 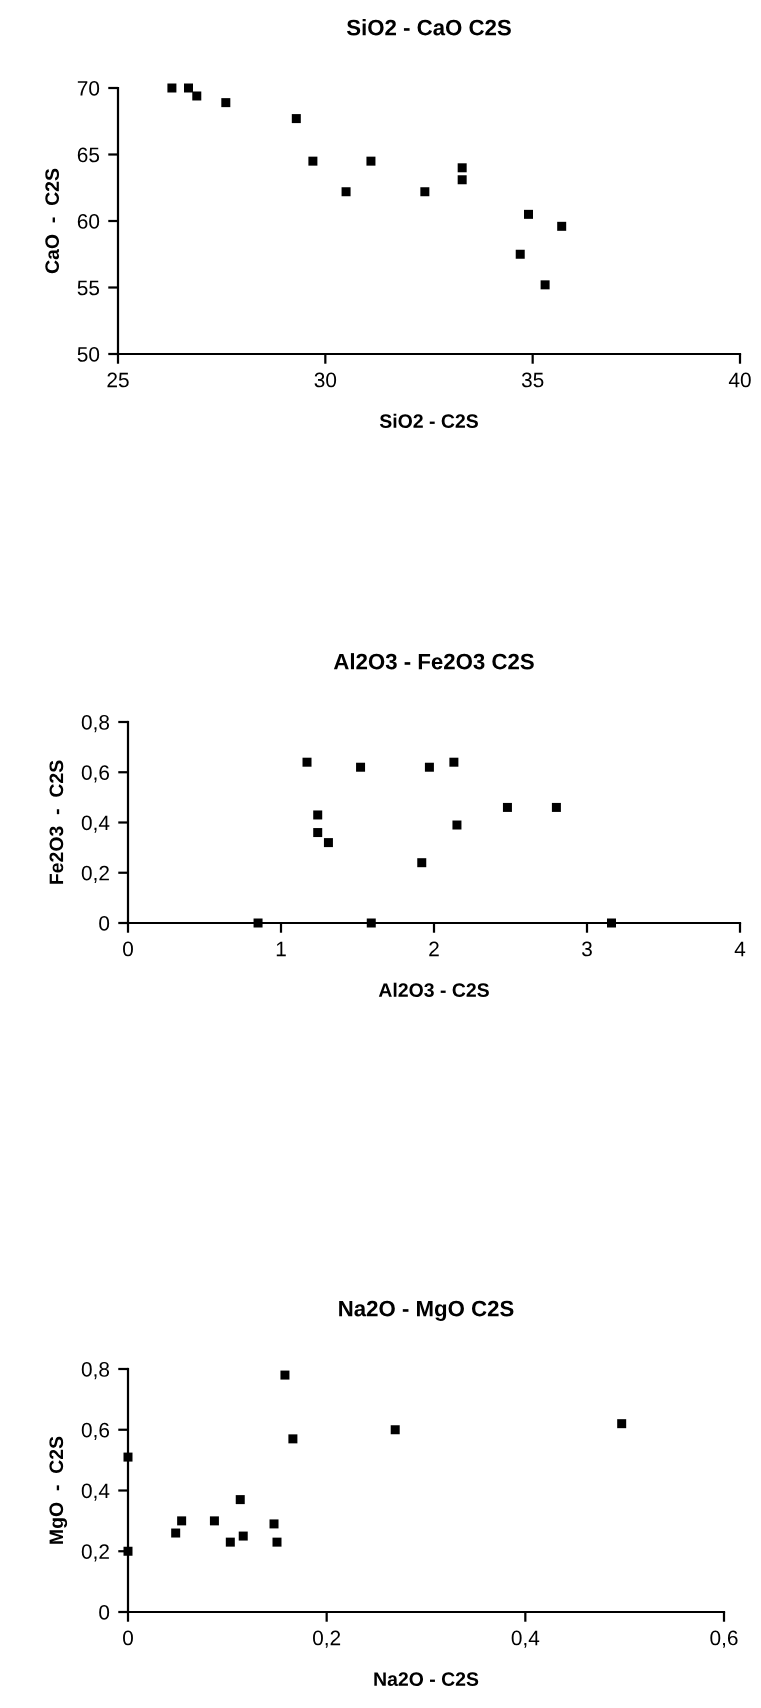 What do you see at coordinates (525, 1639) in the screenshot?
I see `x-tick-label: 0,4` at bounding box center [525, 1639].